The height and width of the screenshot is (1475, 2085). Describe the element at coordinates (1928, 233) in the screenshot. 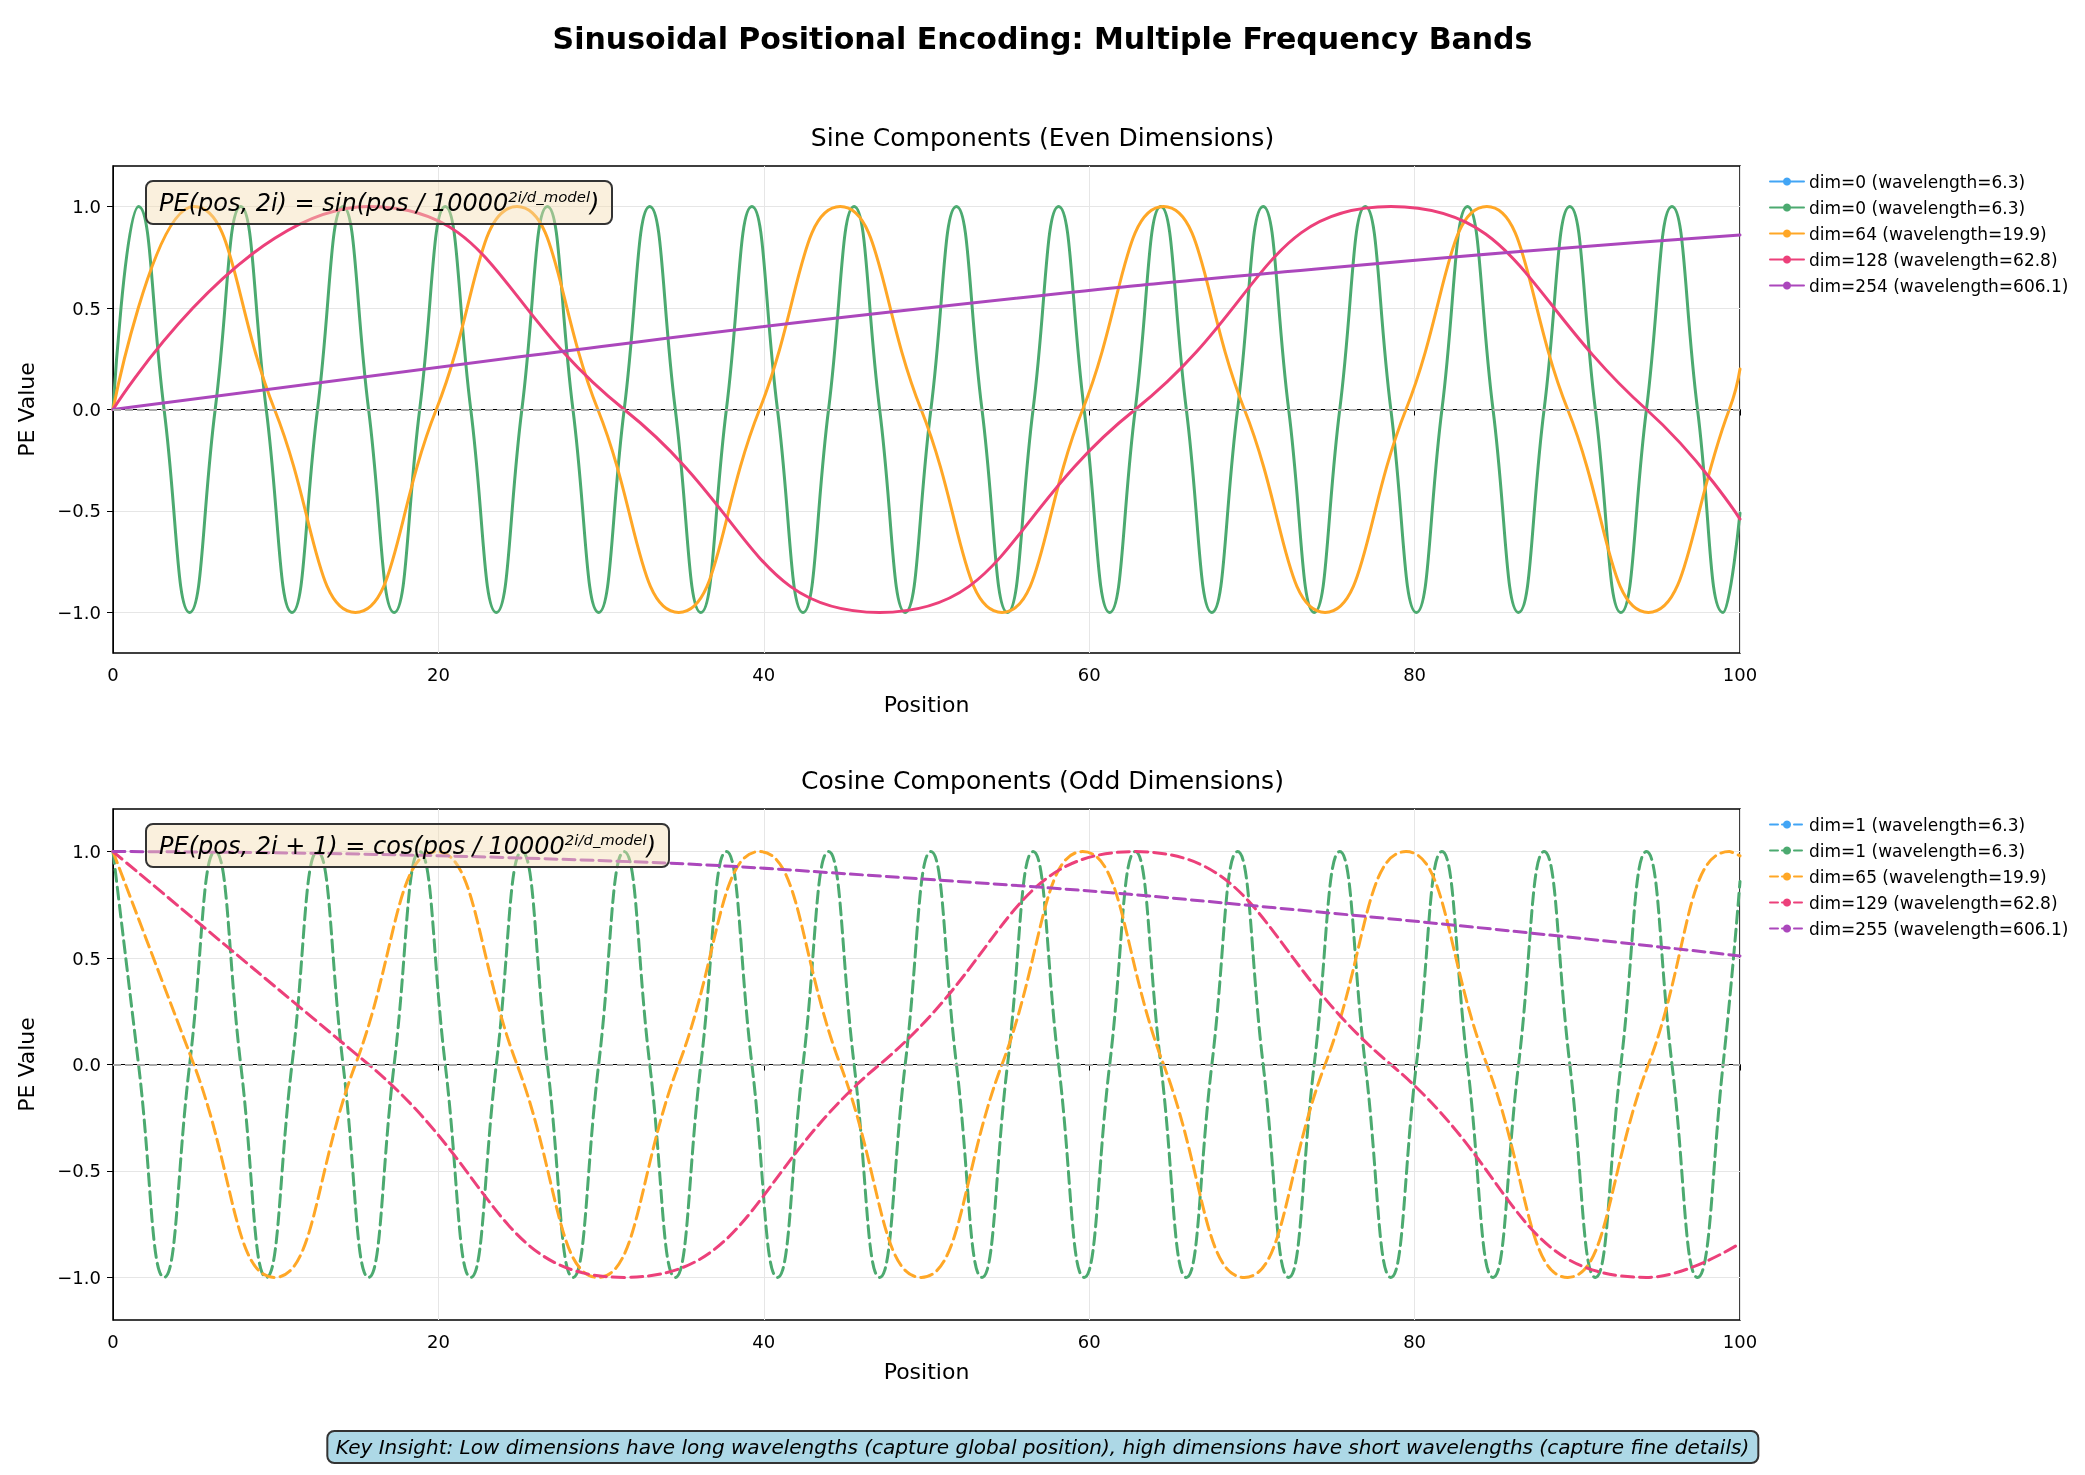

I see `legend-label: dim=64 (wavelength=19.9)` at that location.